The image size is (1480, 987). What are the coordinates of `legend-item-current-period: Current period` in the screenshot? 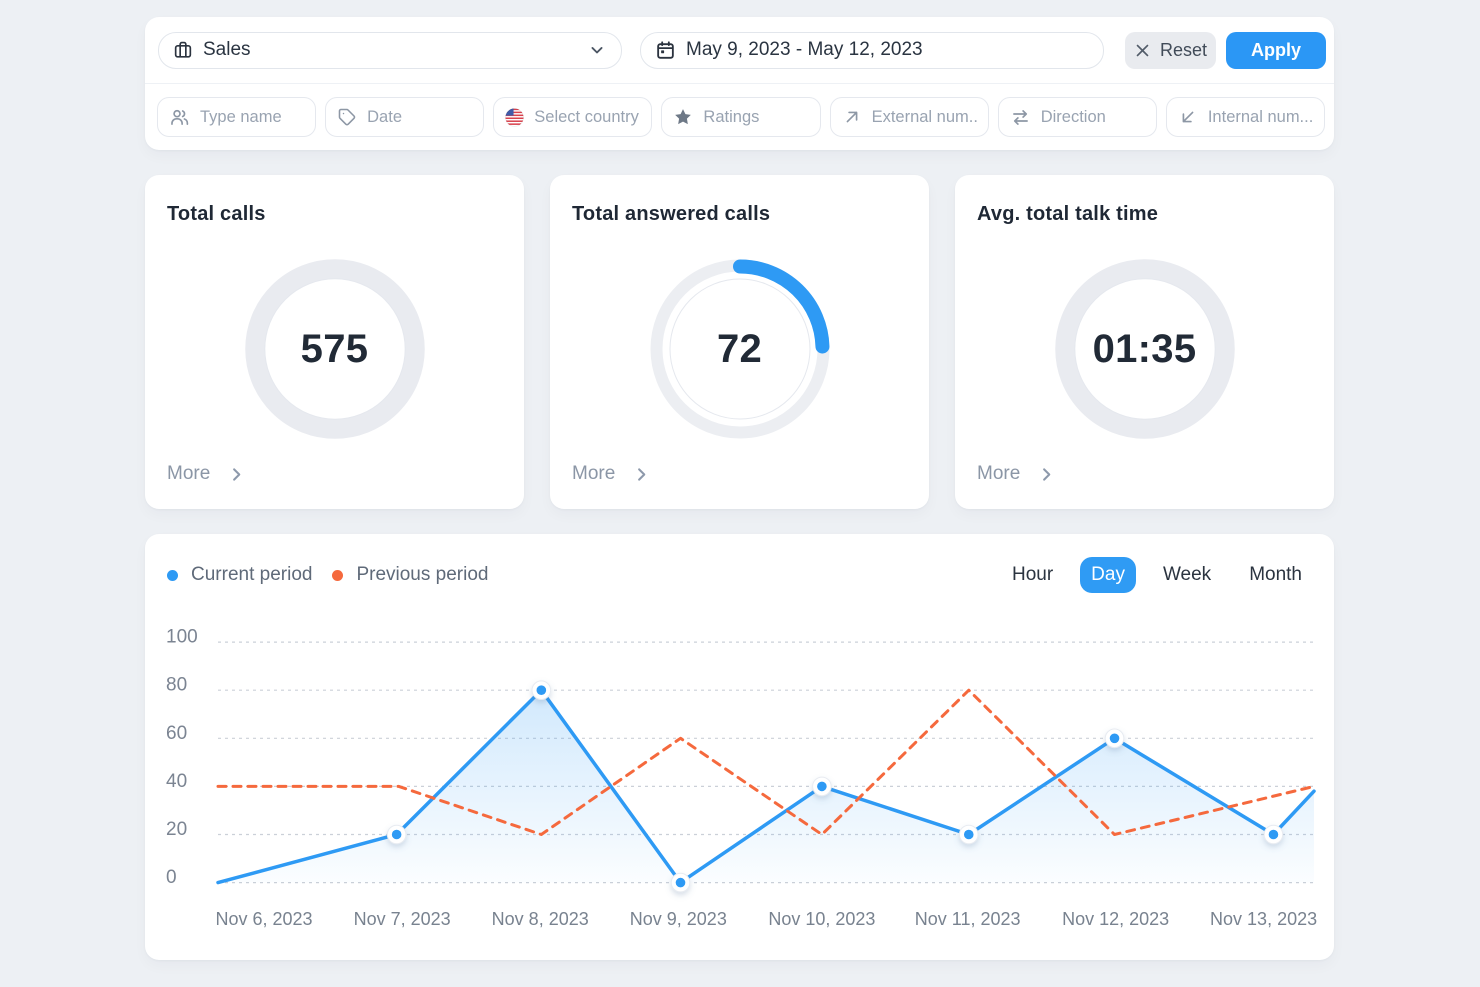 It's located at (239, 575).